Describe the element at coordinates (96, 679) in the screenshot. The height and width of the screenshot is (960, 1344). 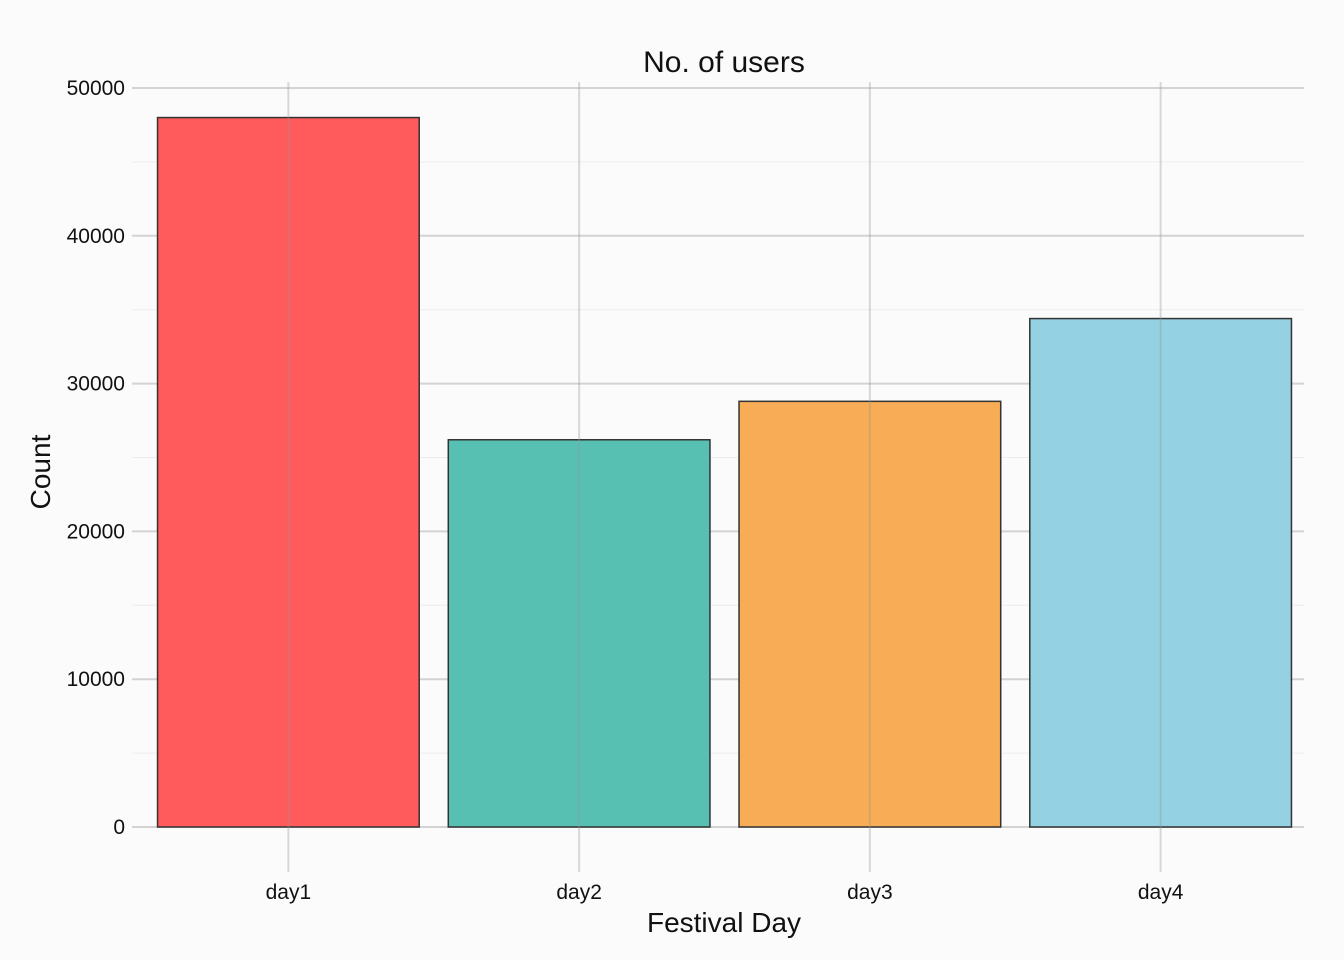
I see `y-tick-label: 10000` at that location.